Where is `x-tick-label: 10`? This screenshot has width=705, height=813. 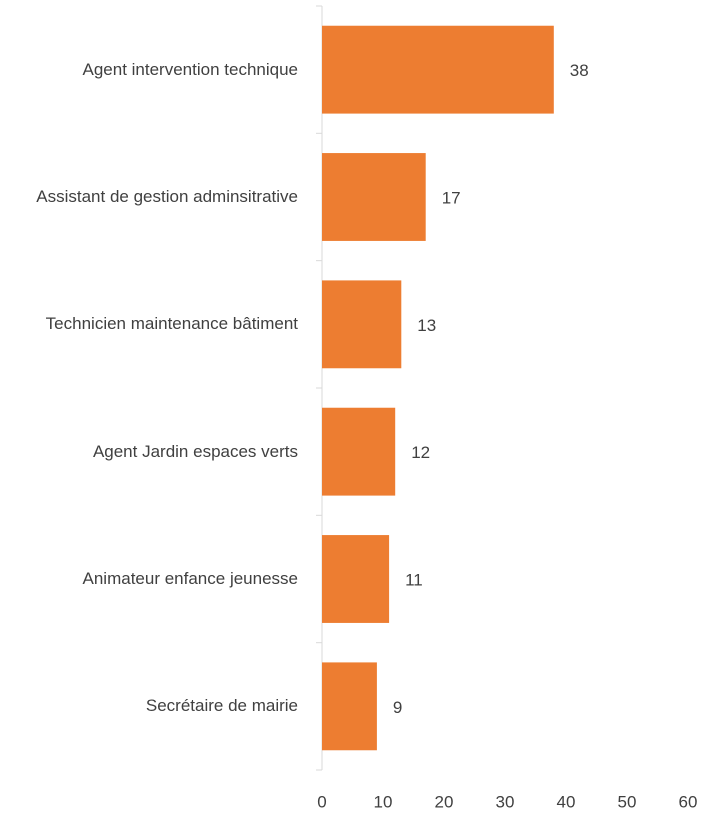
x-tick-label: 10 is located at coordinates (383, 801).